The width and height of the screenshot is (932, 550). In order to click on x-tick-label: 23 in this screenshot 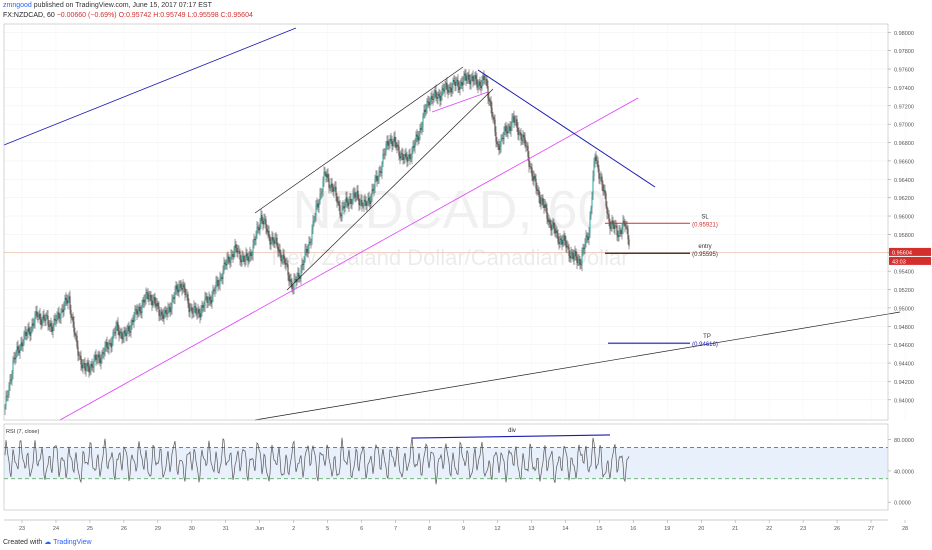, I will do `click(22, 529)`.